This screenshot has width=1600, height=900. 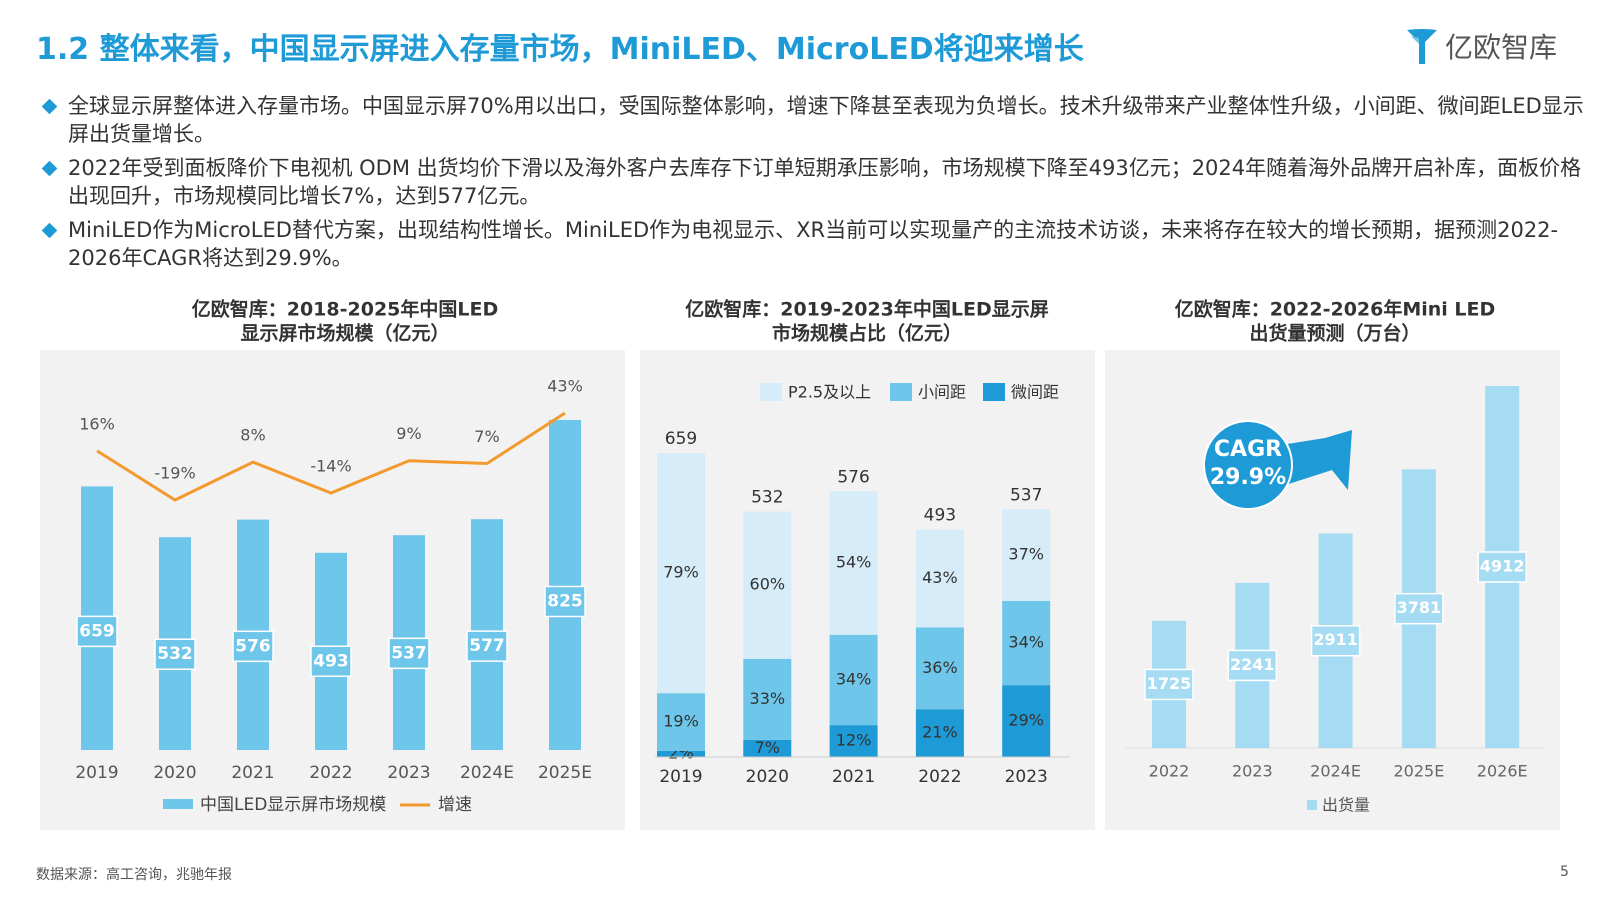 I want to click on total-label: 537, so click(x=1026, y=495).